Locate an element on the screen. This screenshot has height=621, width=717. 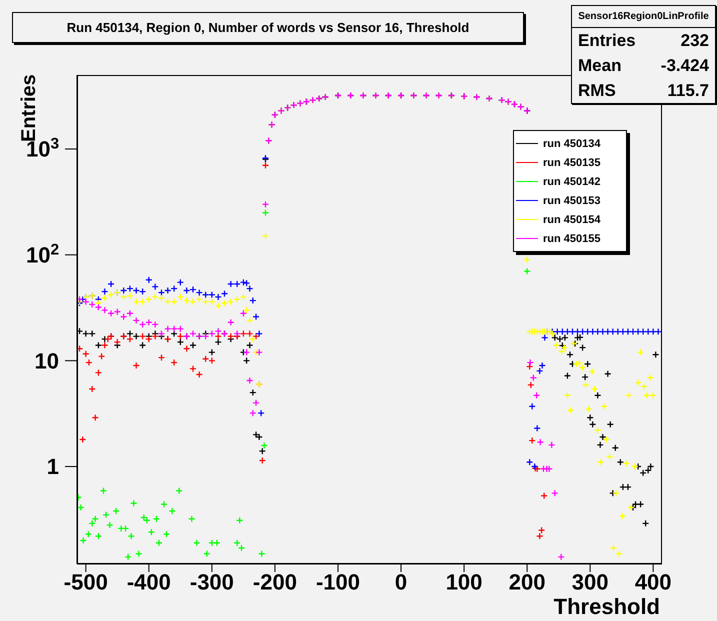
chart-title: Run 450134, Region 0, Number of words vs Sensor 16, Threshold is located at coordinates (268, 27).